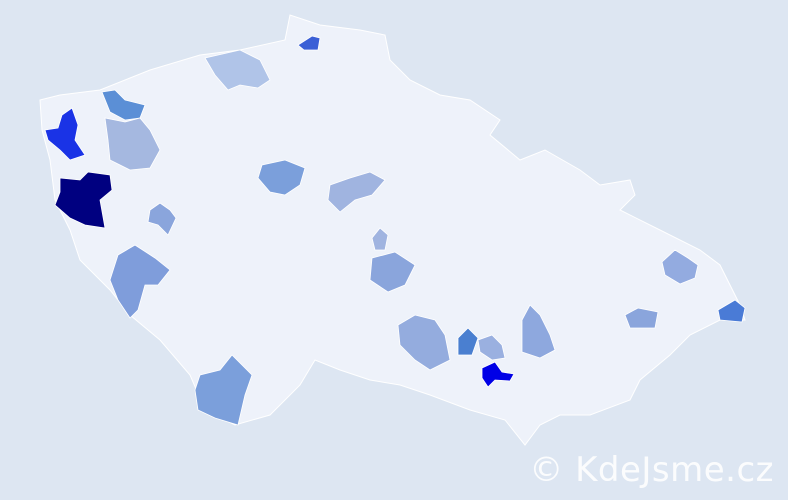 The height and width of the screenshot is (500, 788). Describe the element at coordinates (651, 470) in the screenshot. I see `watermark: © KdeJsme.cz` at that location.